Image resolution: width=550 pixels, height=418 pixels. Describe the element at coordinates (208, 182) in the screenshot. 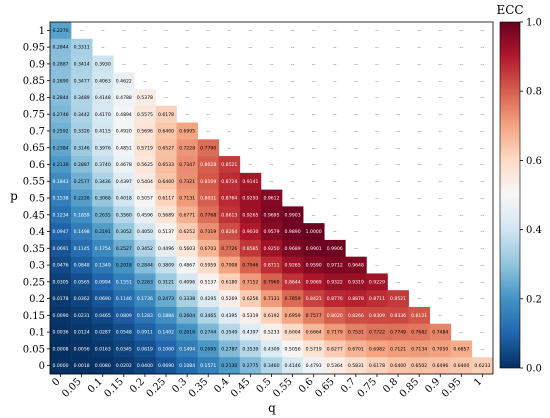

I see `cell-value-label: 0.8109` at that location.